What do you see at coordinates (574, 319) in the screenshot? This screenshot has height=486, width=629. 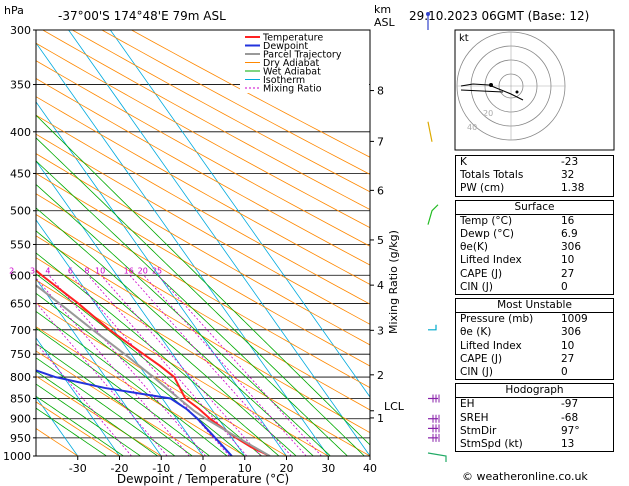 I see `most-unstable-value: 1009` at bounding box center [574, 319].